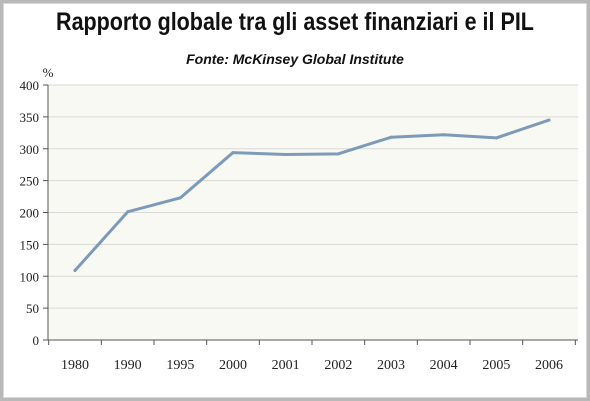  I want to click on x-tick-label: 2002, so click(338, 365).